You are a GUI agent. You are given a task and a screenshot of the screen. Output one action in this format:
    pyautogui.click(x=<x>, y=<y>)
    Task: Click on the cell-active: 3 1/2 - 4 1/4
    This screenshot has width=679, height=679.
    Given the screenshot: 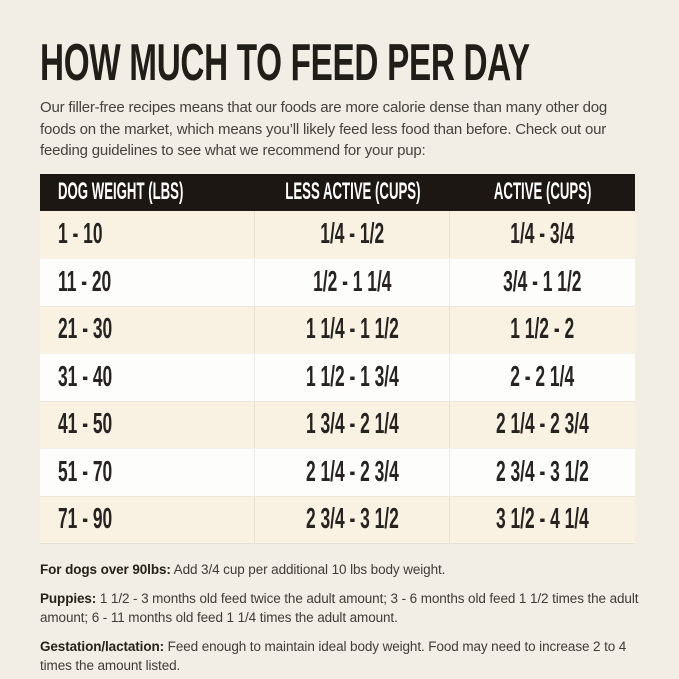 What is the action you would take?
    pyautogui.click(x=542, y=519)
    